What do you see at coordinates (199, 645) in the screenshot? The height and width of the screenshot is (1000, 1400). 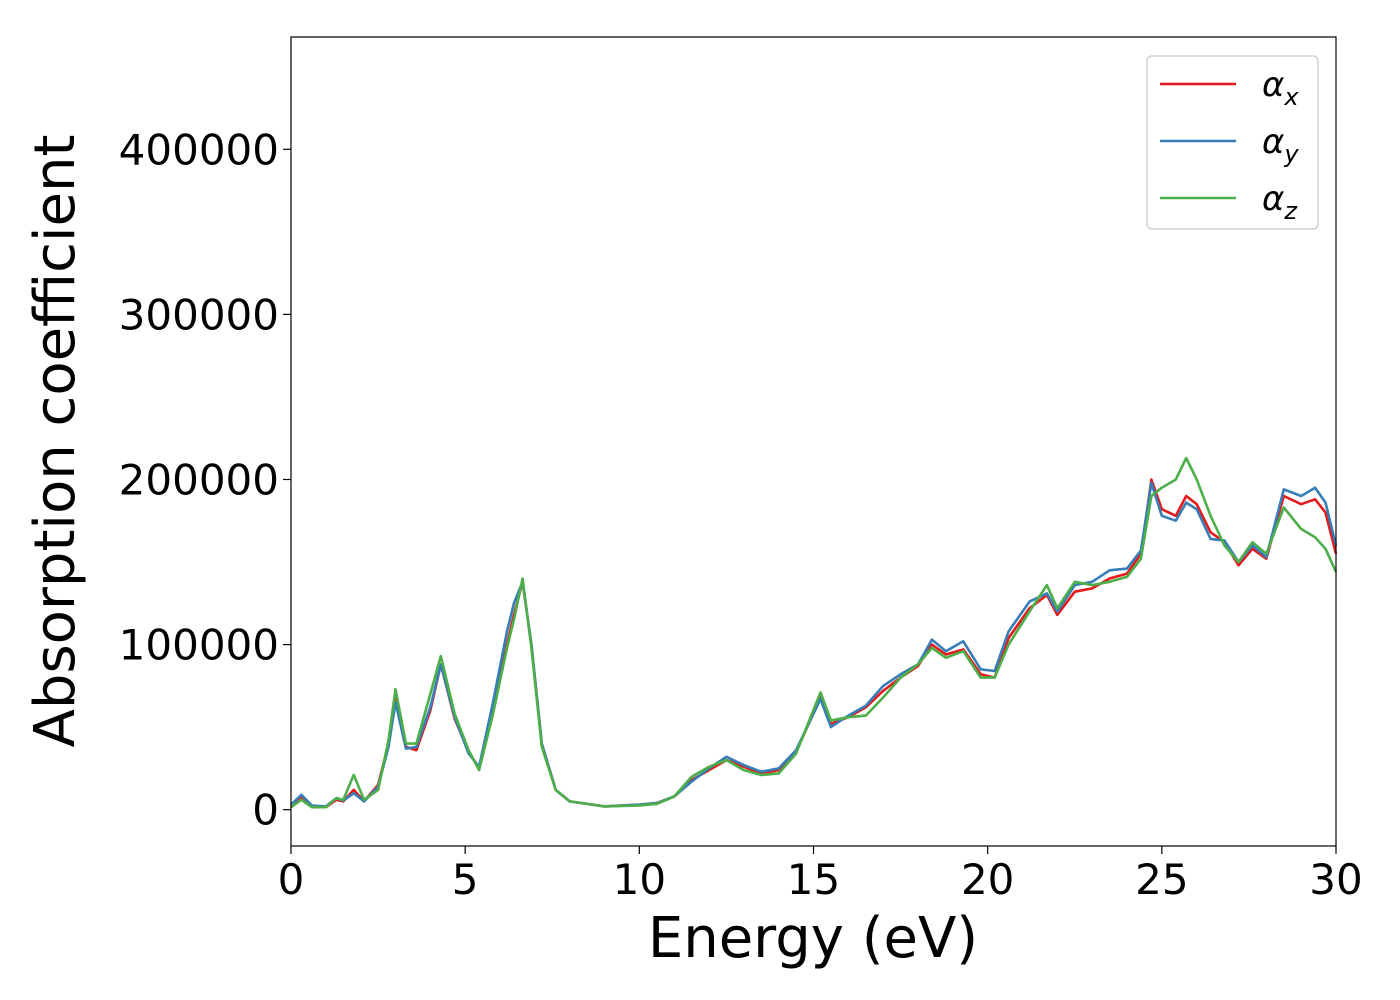 I see `y-tick-label: 100000` at bounding box center [199, 645].